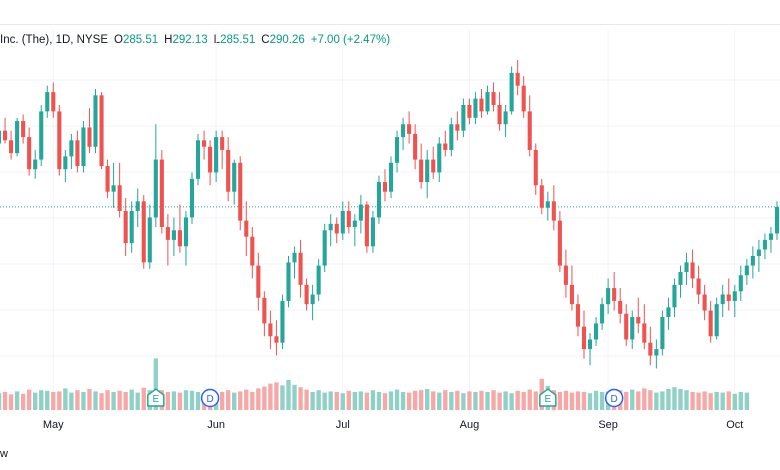 The height and width of the screenshot is (470, 780). I want to click on legend-open-label: O, so click(118, 40).